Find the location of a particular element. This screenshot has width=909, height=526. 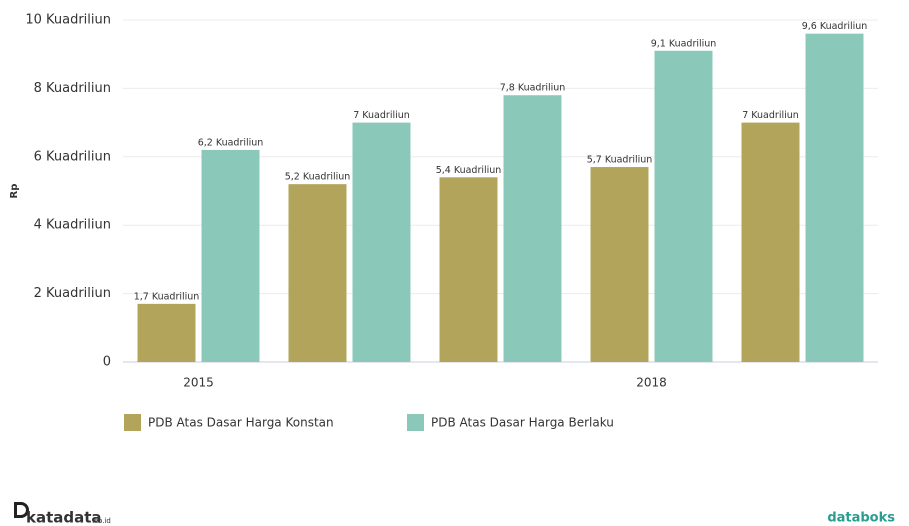

value-label: 9,6 Kuadriliun is located at coordinates (835, 26).